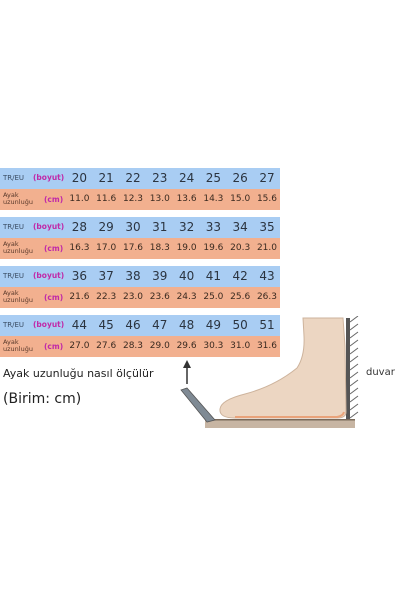  What do you see at coordinates (106, 178) in the screenshot?
I see `size-value: 21` at bounding box center [106, 178].